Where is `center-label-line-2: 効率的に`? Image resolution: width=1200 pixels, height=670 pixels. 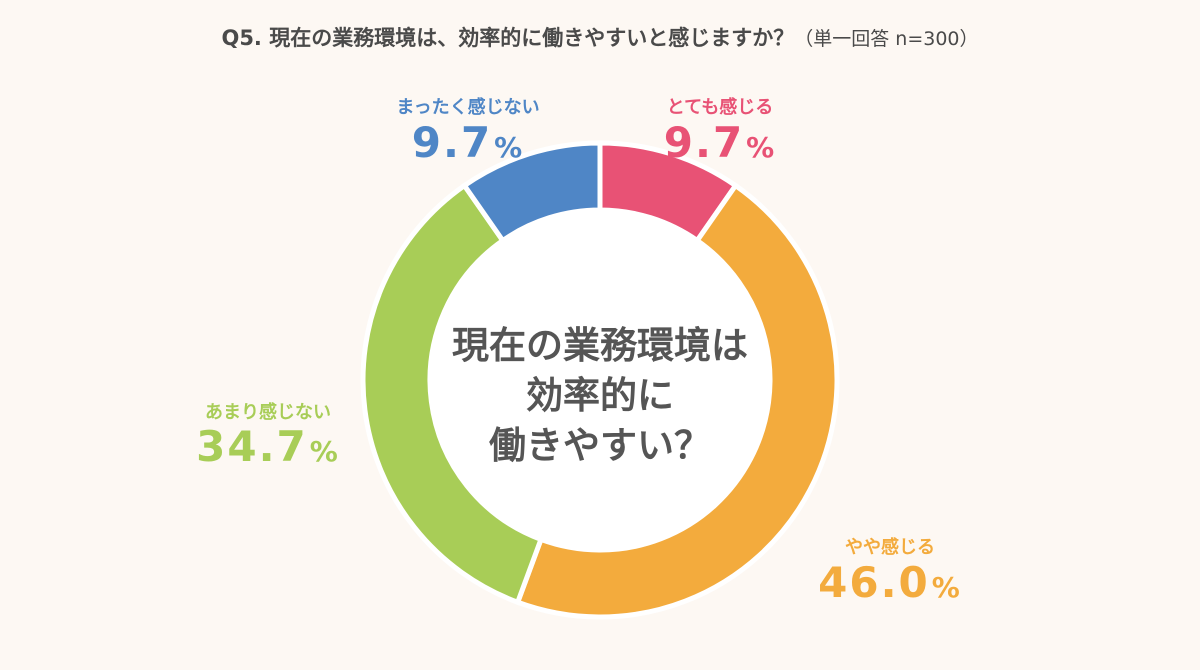
center-label-line-2: 効率的に is located at coordinates (600, 395).